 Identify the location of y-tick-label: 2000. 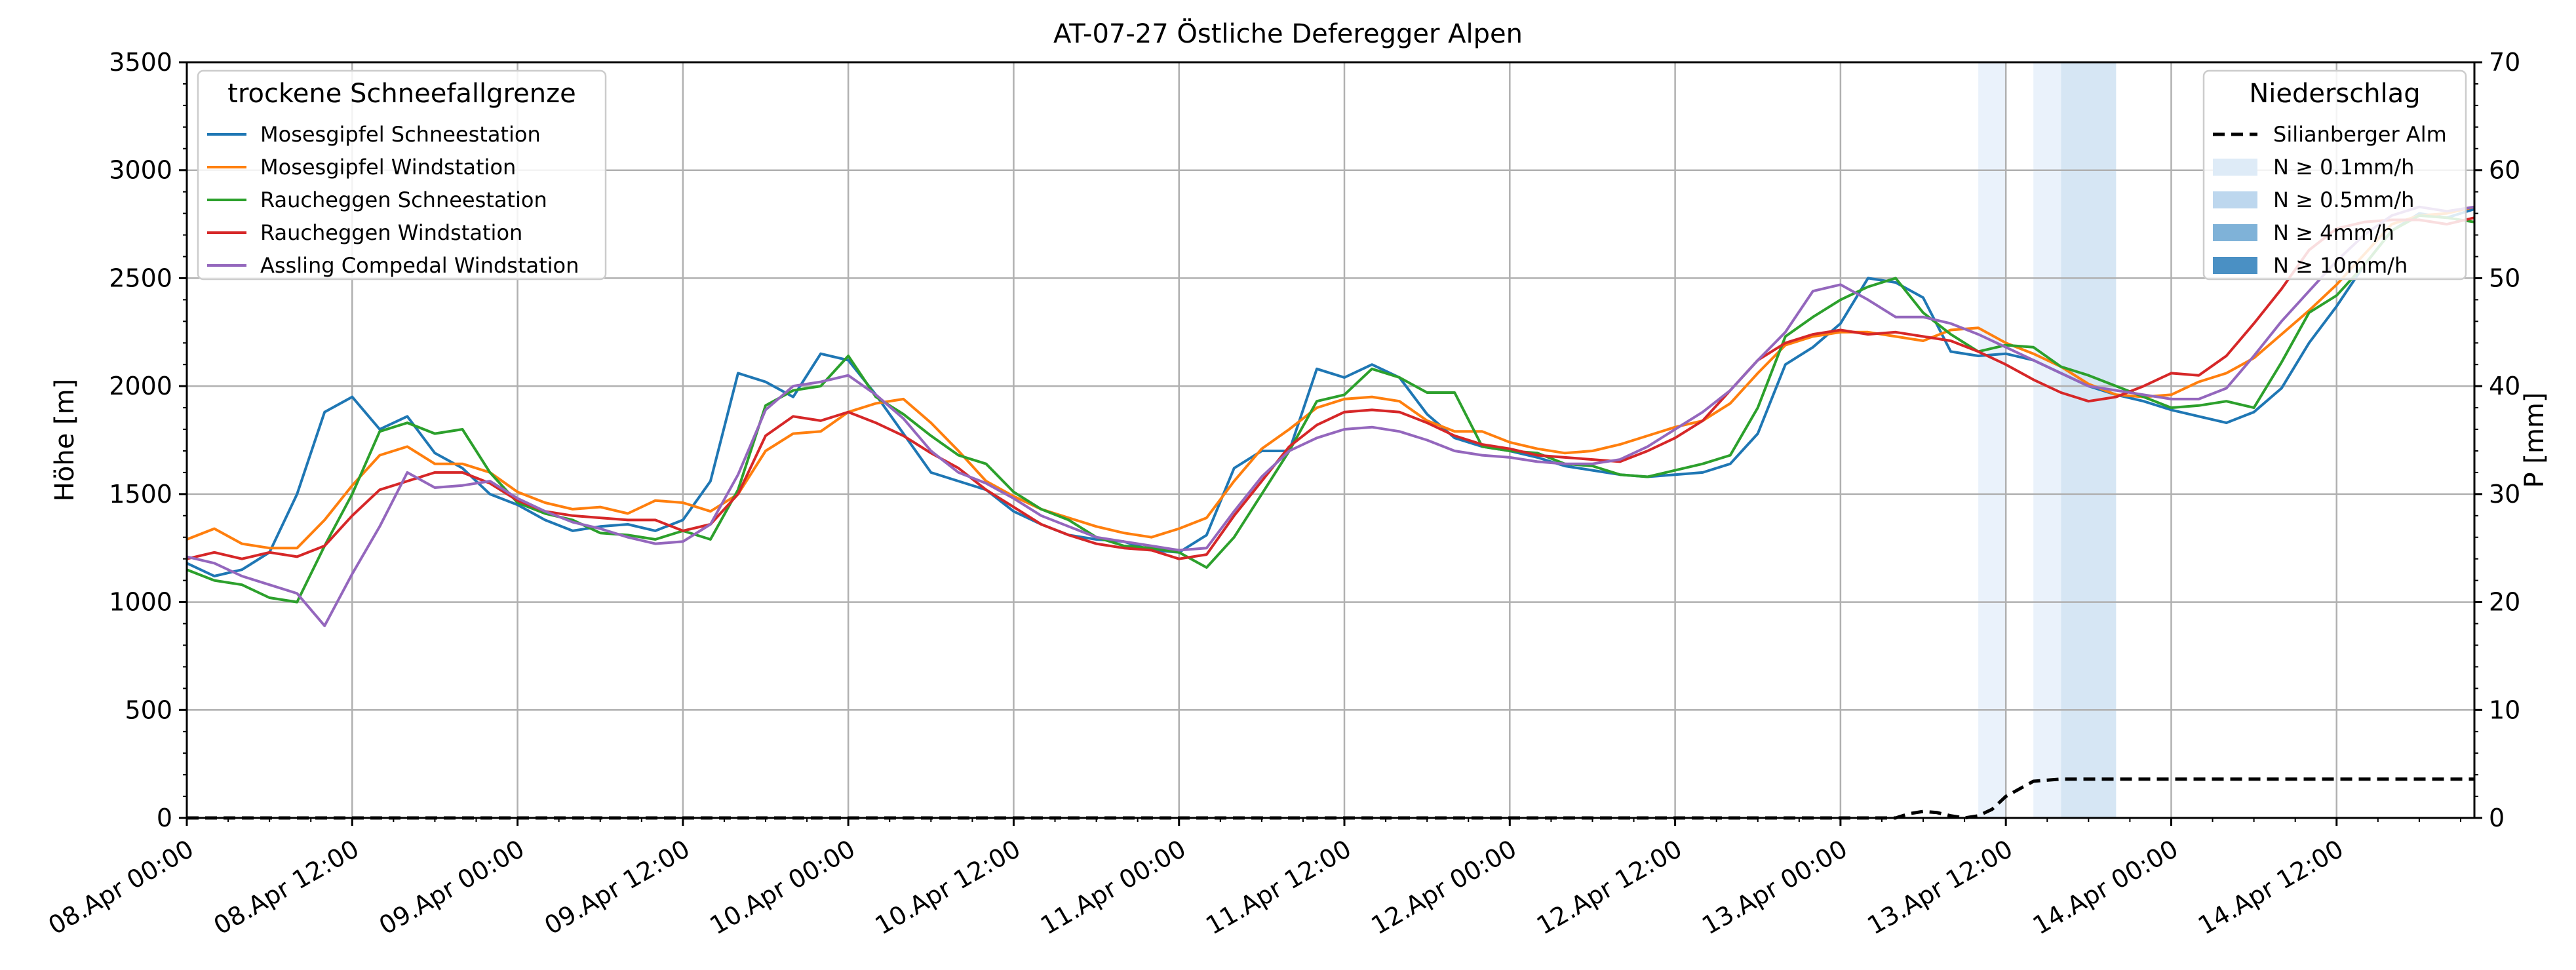
(140, 386).